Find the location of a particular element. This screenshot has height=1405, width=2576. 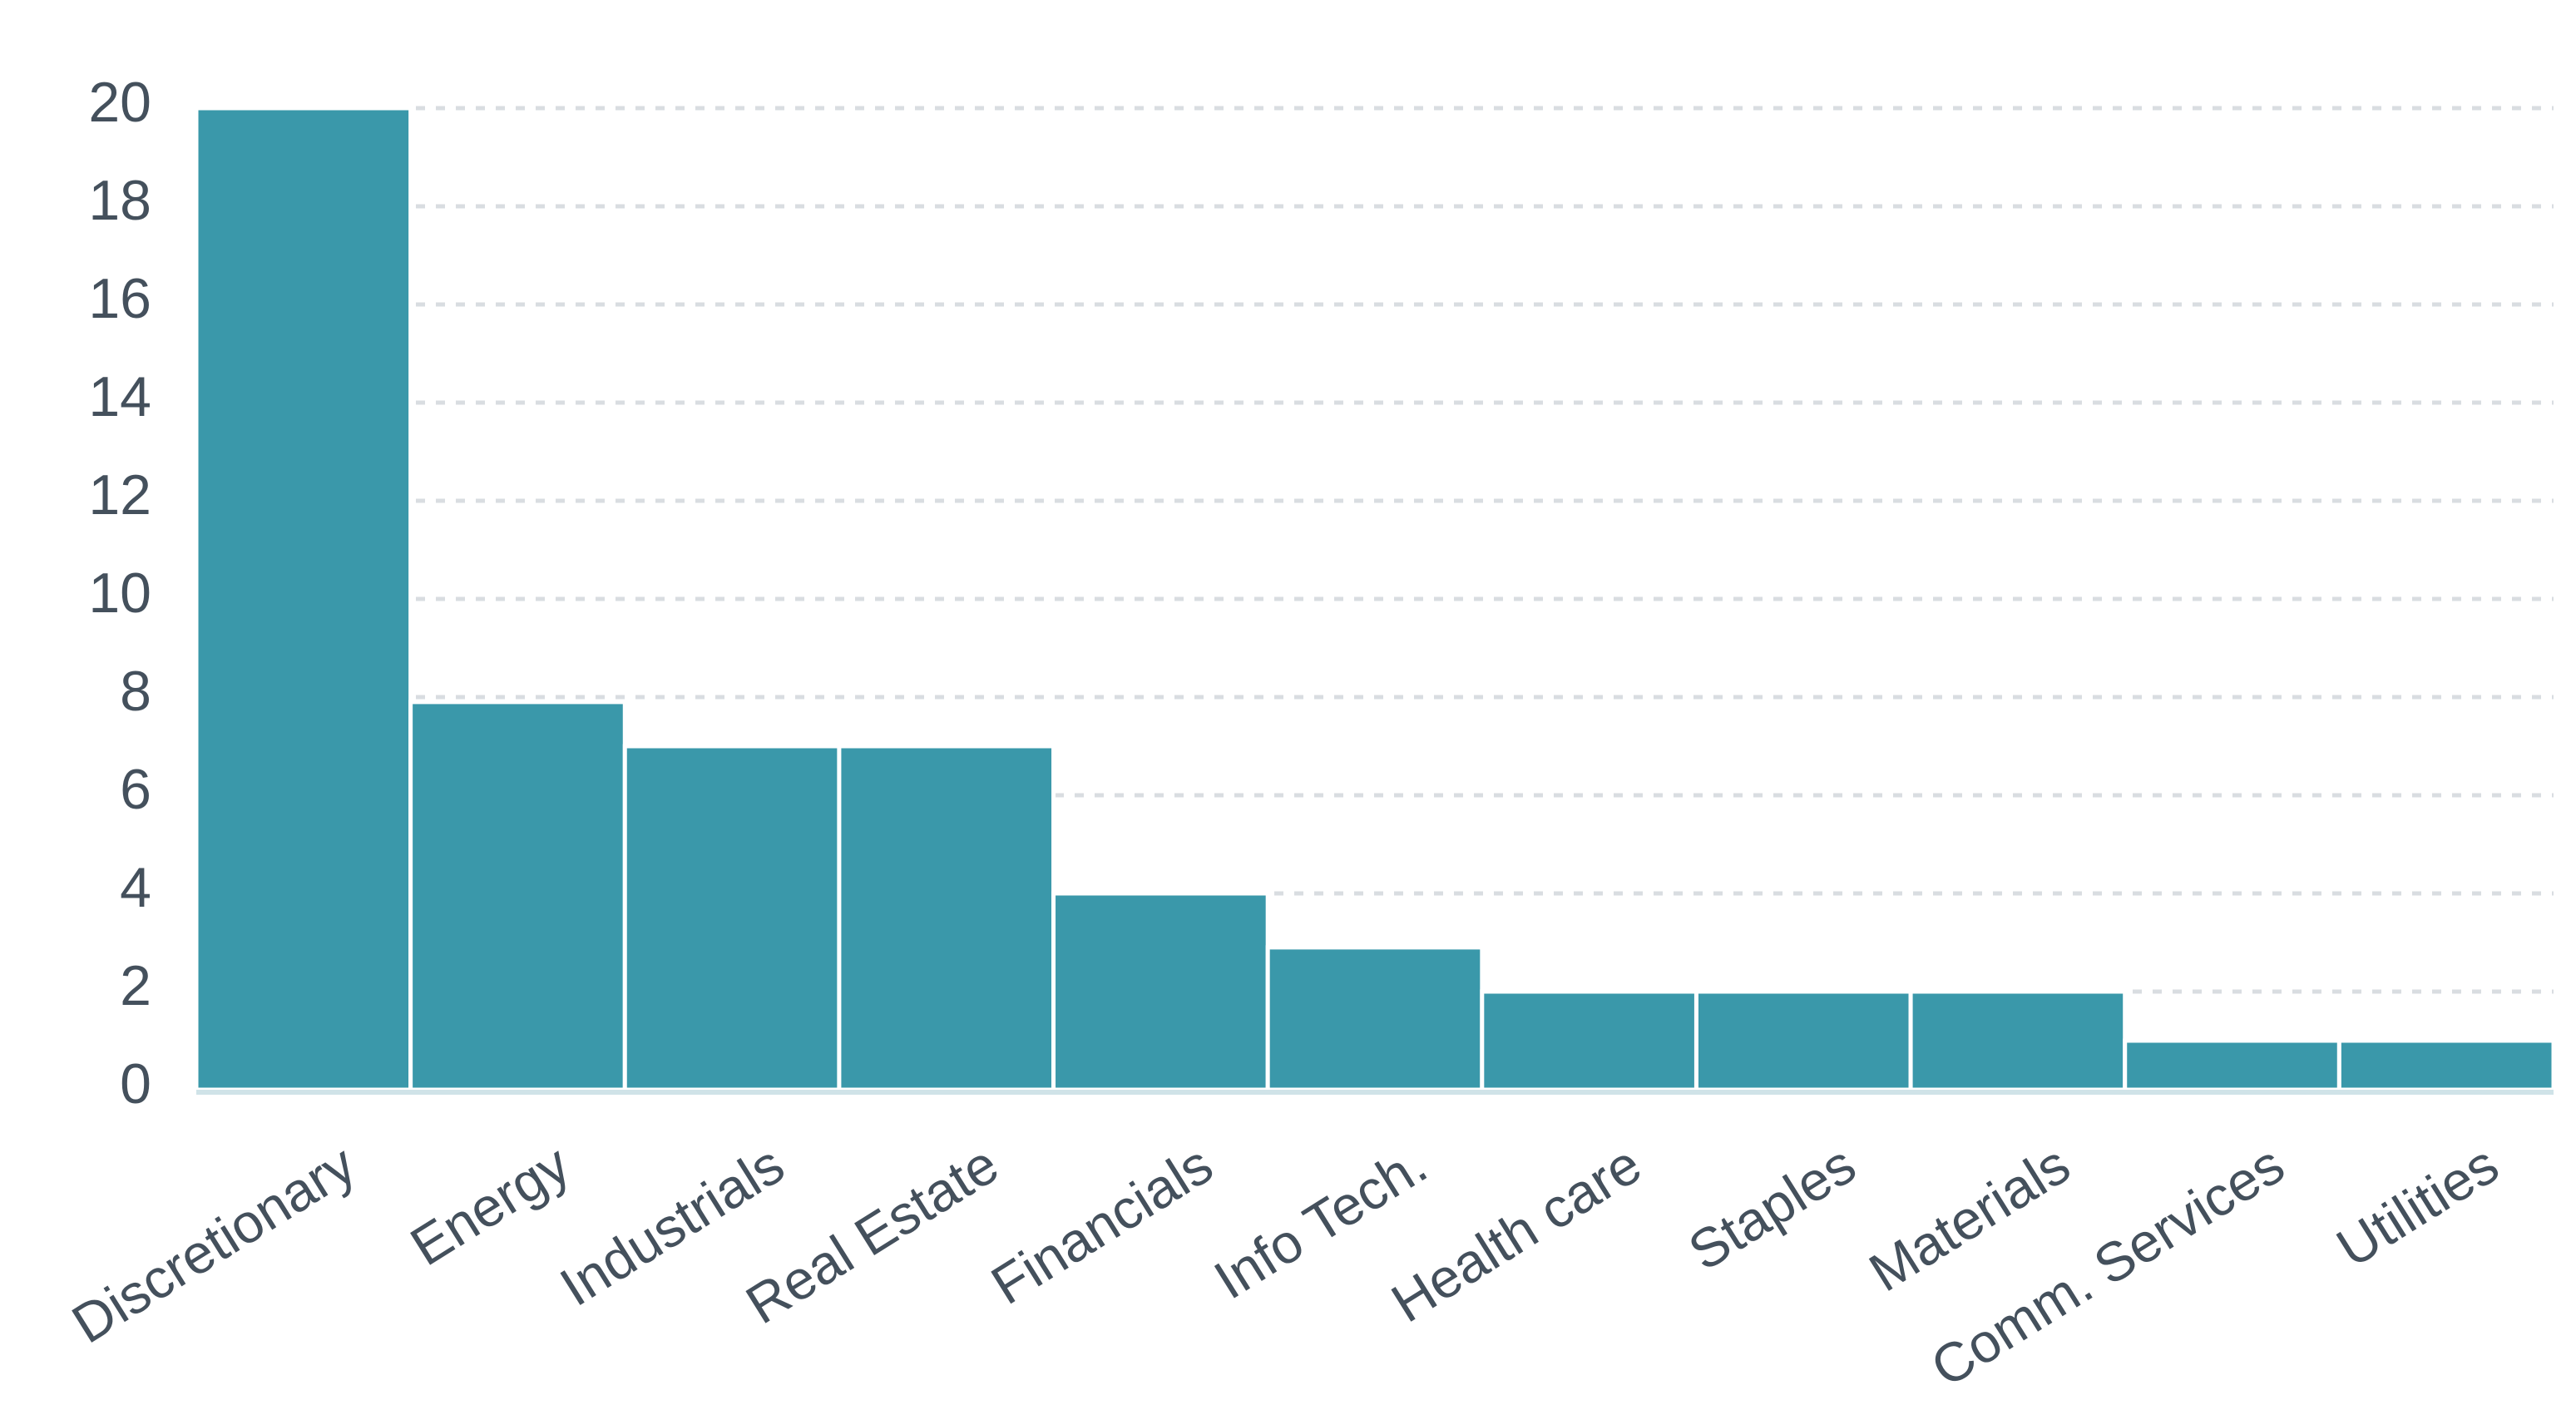

bar-real-estate is located at coordinates (946, 918).